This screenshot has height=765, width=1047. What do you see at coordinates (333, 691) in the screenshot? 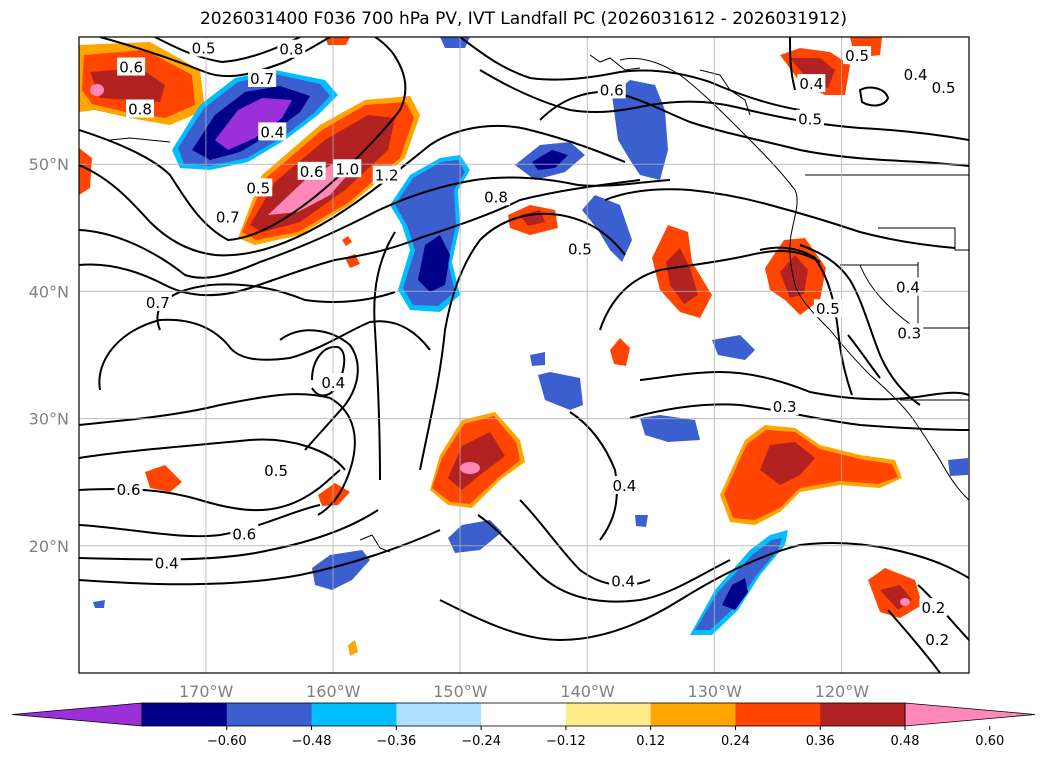
I see `lon-tick-label: 160°W` at bounding box center [333, 691].